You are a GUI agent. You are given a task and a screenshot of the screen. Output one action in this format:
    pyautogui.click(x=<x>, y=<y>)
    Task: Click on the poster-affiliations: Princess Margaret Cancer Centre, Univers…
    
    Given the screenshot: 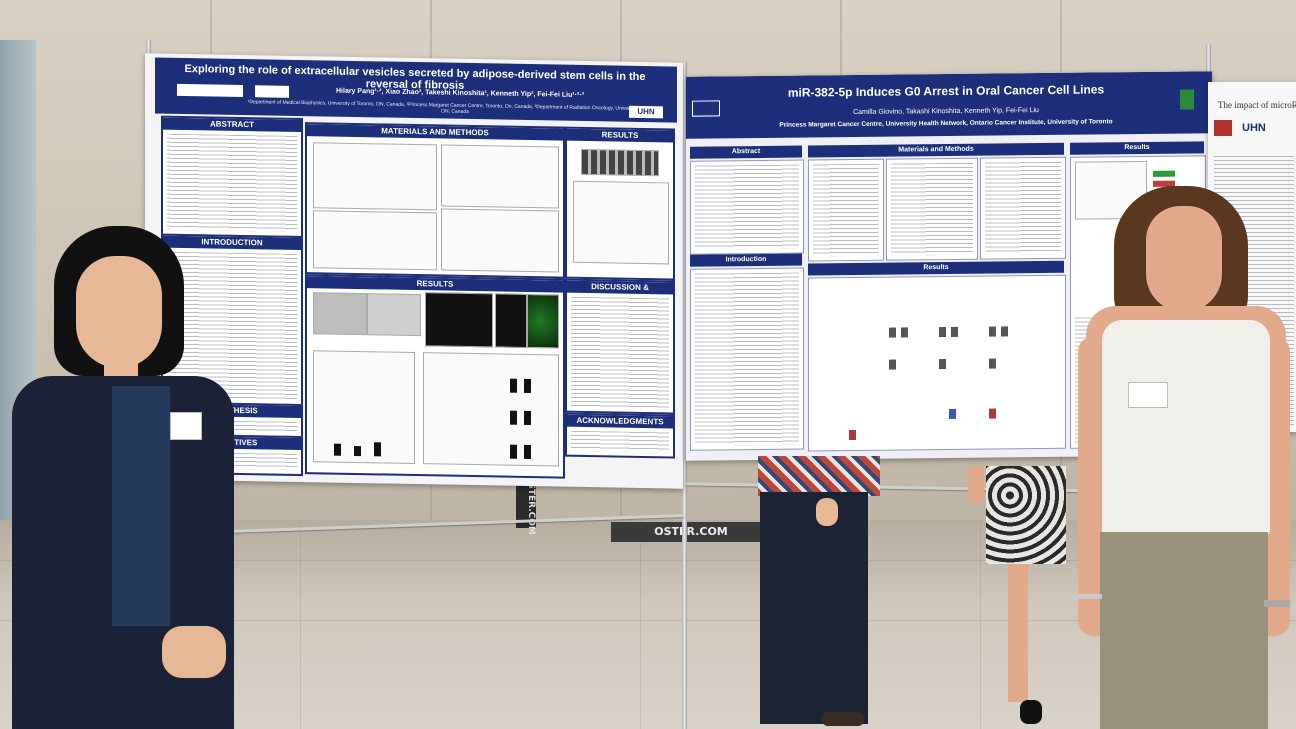 What is the action you would take?
    pyautogui.click(x=946, y=123)
    